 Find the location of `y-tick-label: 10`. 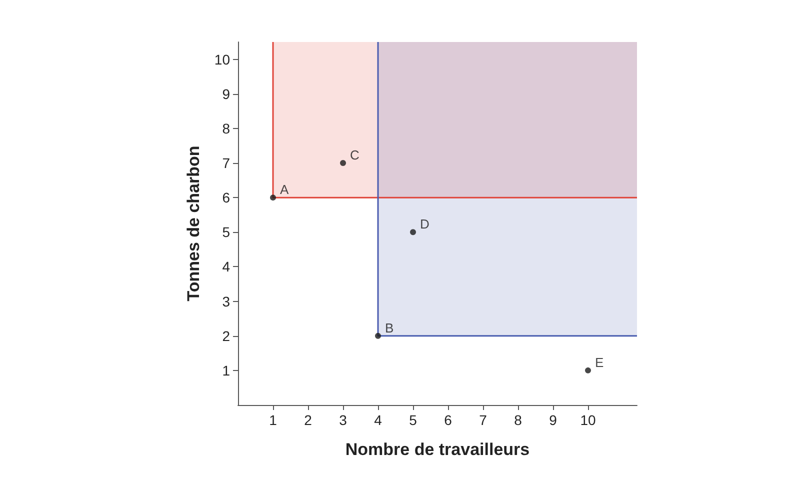

y-tick-label: 10 is located at coordinates (222, 59).